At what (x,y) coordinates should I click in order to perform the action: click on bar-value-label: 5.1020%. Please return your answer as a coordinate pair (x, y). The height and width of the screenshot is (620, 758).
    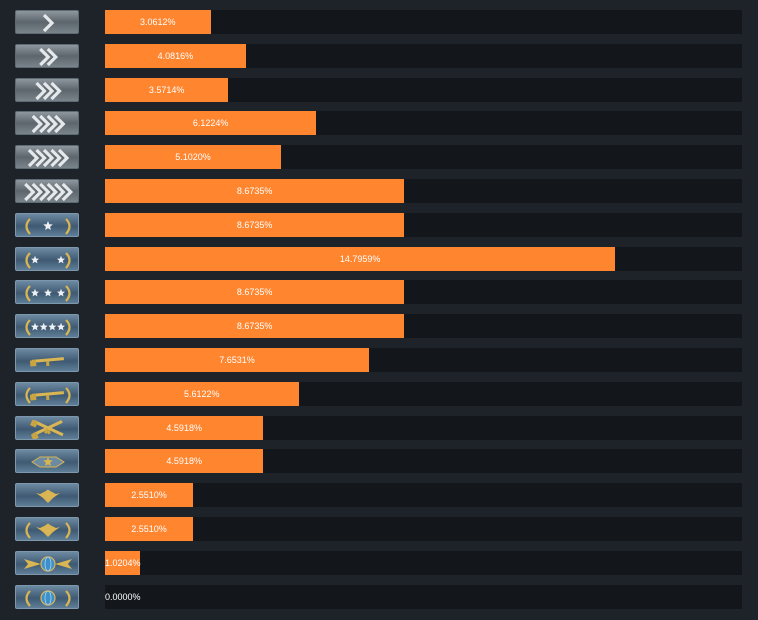
    Looking at the image, I should click on (193, 157).